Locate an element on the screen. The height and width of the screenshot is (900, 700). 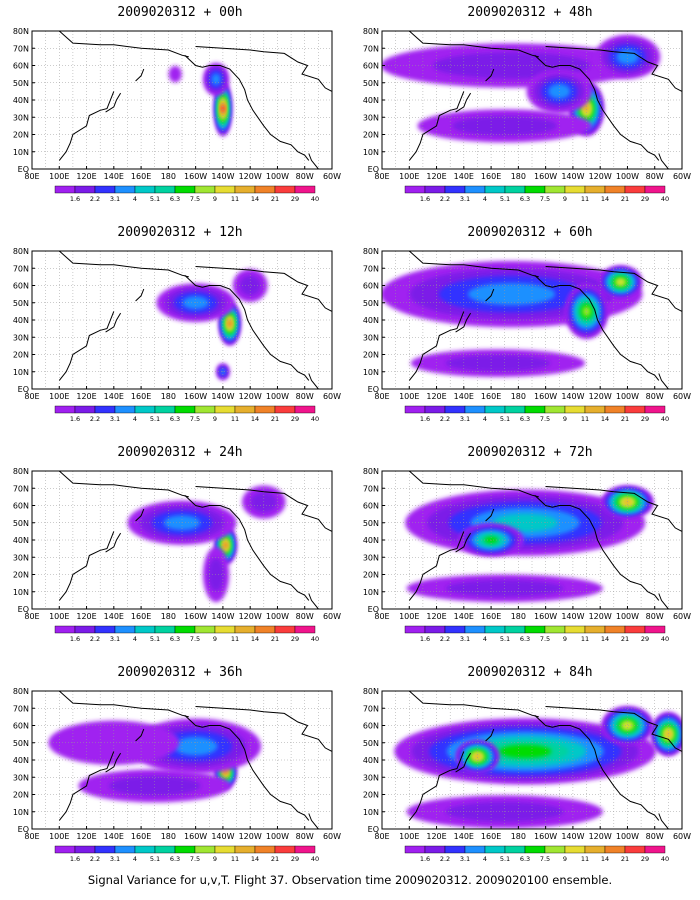
panel-title: 2009020312 + 36h is located at coordinates (180, 672).